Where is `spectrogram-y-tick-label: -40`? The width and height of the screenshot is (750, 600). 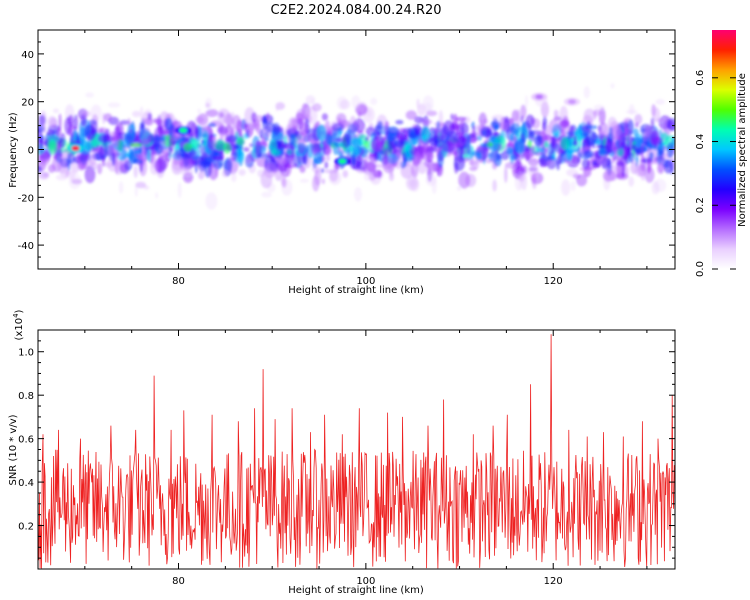 spectrogram-y-tick-label: -40 is located at coordinates (26, 246).